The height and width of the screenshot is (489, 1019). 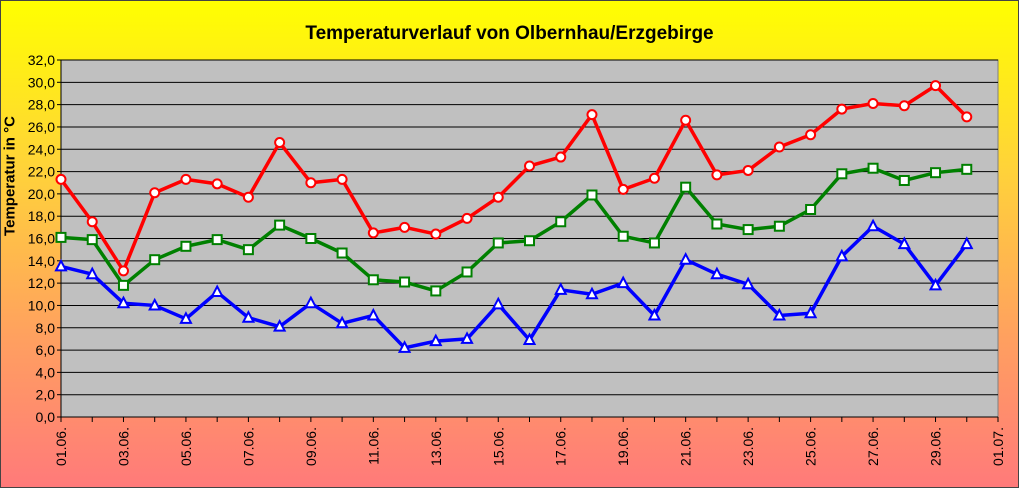 What do you see at coordinates (123, 446) in the screenshot?
I see `x-tick-label: 03.06.` at bounding box center [123, 446].